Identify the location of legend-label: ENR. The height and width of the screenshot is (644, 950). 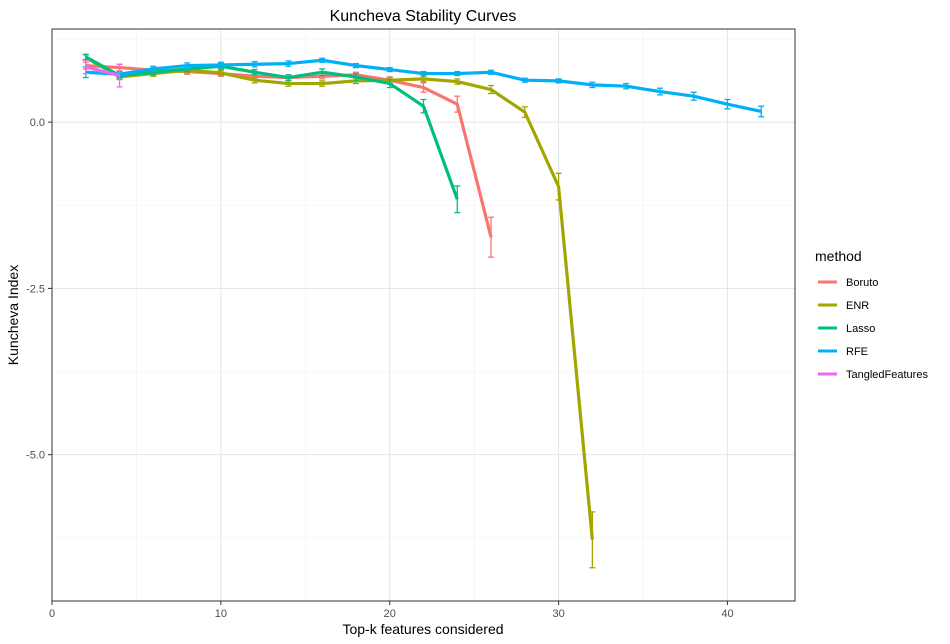
(857, 306).